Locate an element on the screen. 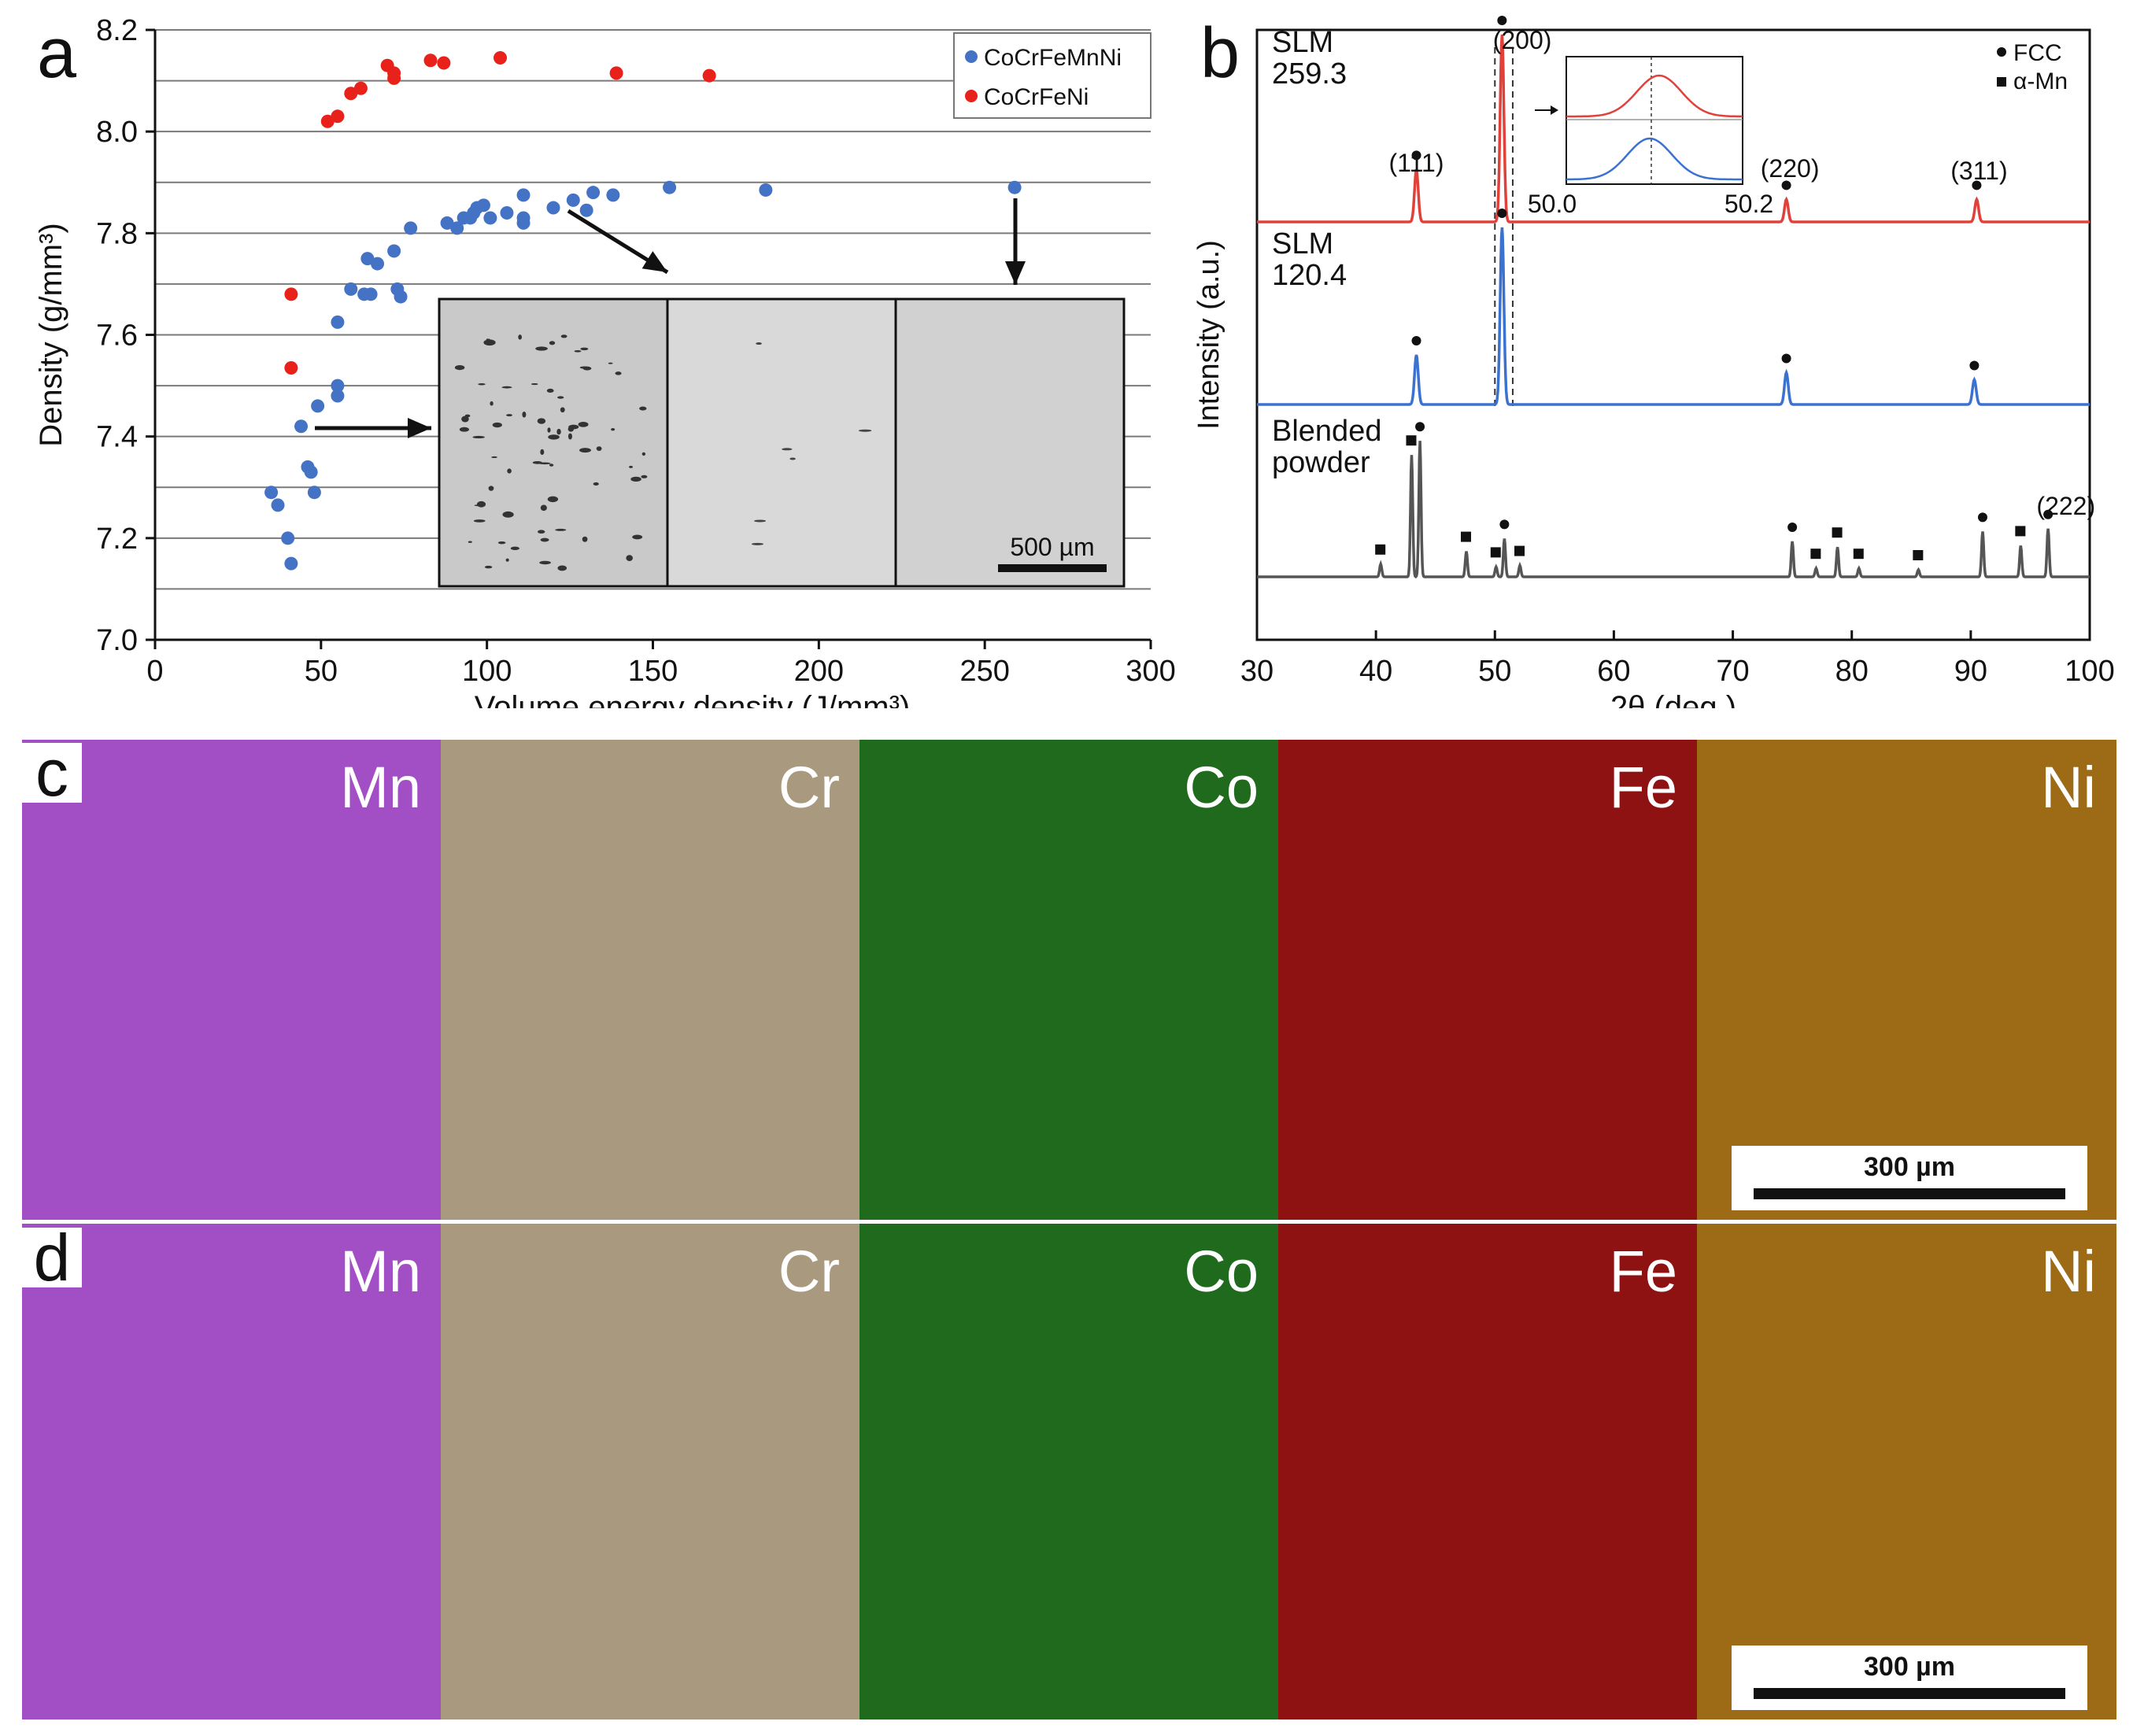  element-map-label: Fe is located at coordinates (1643, 1271).